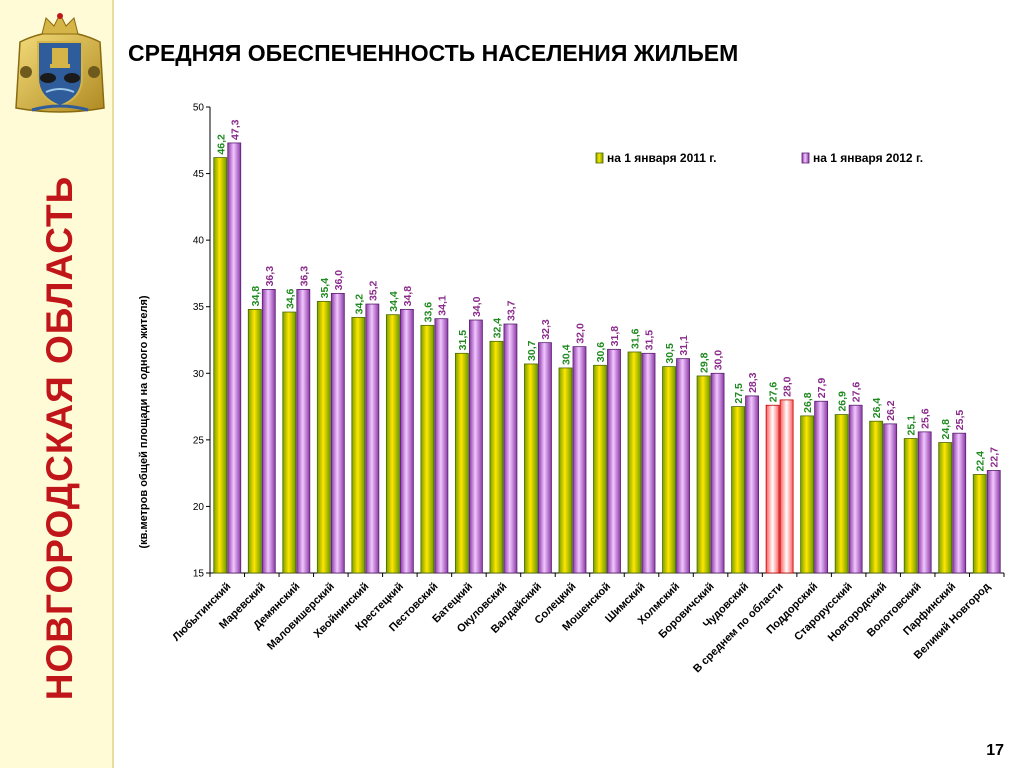 This screenshot has height=768, width=1024. What do you see at coordinates (805, 158) in the screenshot?
I see `legend-swatch-2012` at bounding box center [805, 158].